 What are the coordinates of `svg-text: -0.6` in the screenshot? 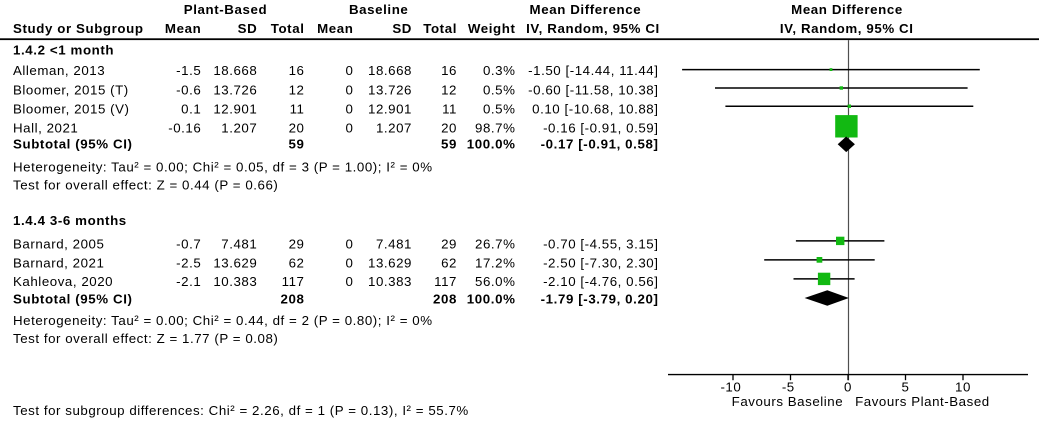 It's located at (188, 90).